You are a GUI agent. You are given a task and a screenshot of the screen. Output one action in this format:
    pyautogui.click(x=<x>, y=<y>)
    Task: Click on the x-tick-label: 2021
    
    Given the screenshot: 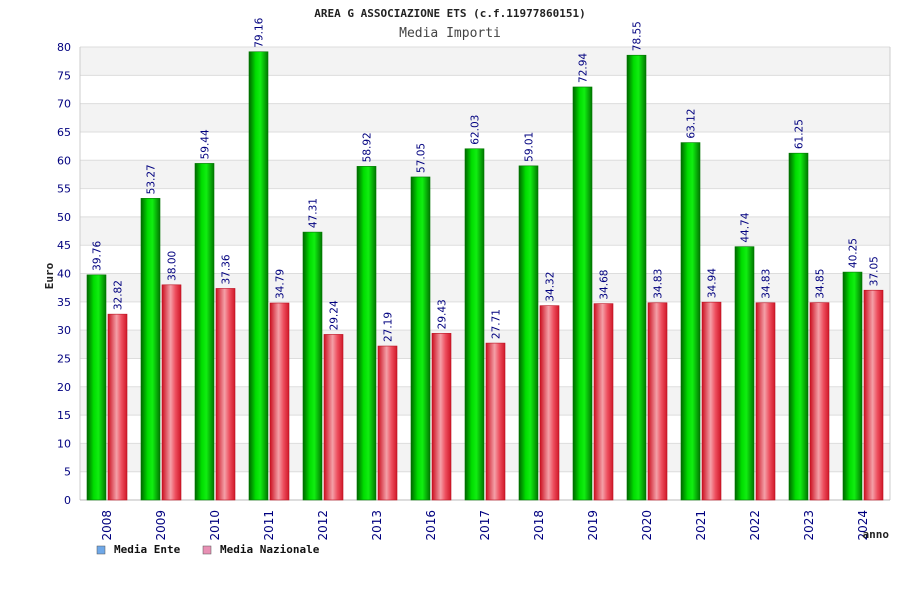 What is the action you would take?
    pyautogui.click(x=701, y=525)
    